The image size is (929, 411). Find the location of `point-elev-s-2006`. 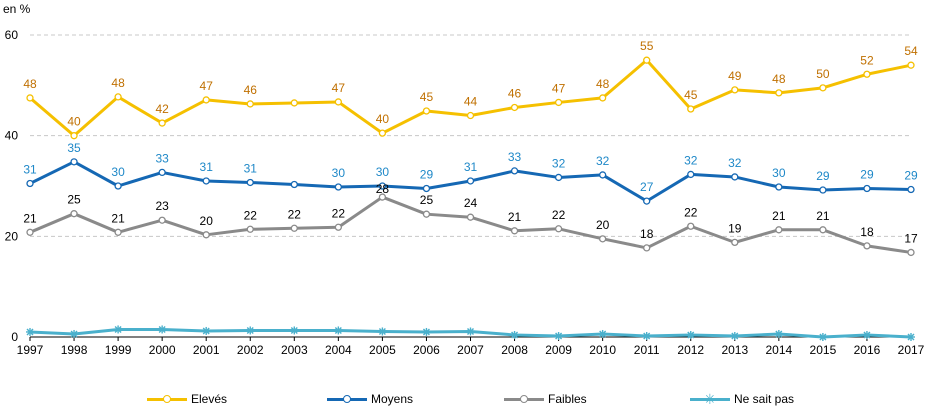

point-elev-s-2006 is located at coordinates (426, 111).